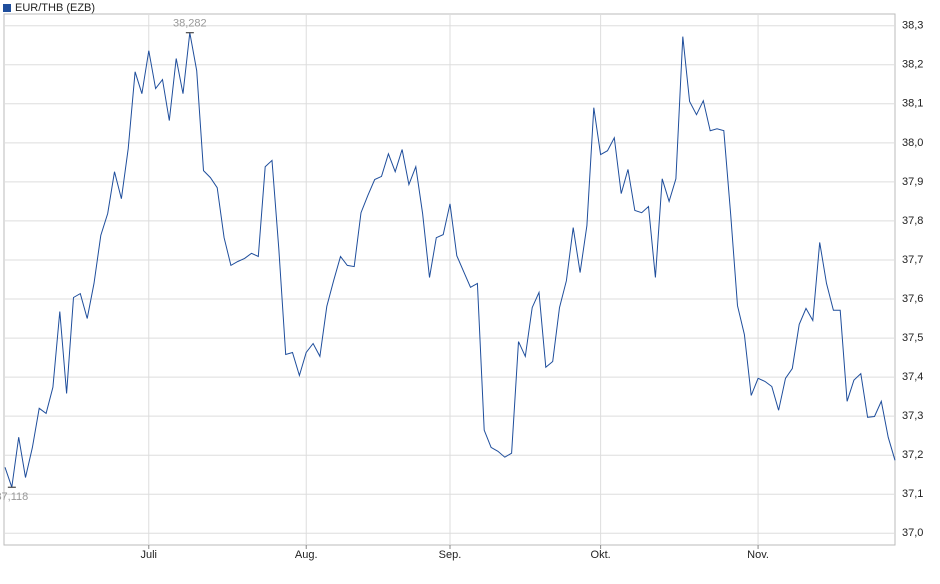 The width and height of the screenshot is (940, 584). I want to click on x-tick-label: Sep., so click(450, 555).